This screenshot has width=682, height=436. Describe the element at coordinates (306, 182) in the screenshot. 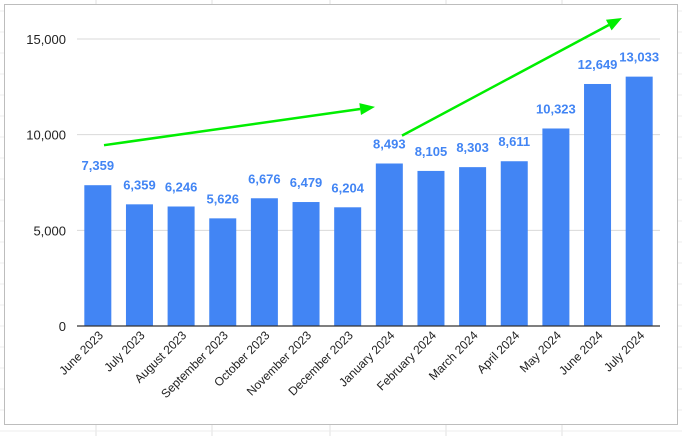

I see `data-label: 6,479` at that location.